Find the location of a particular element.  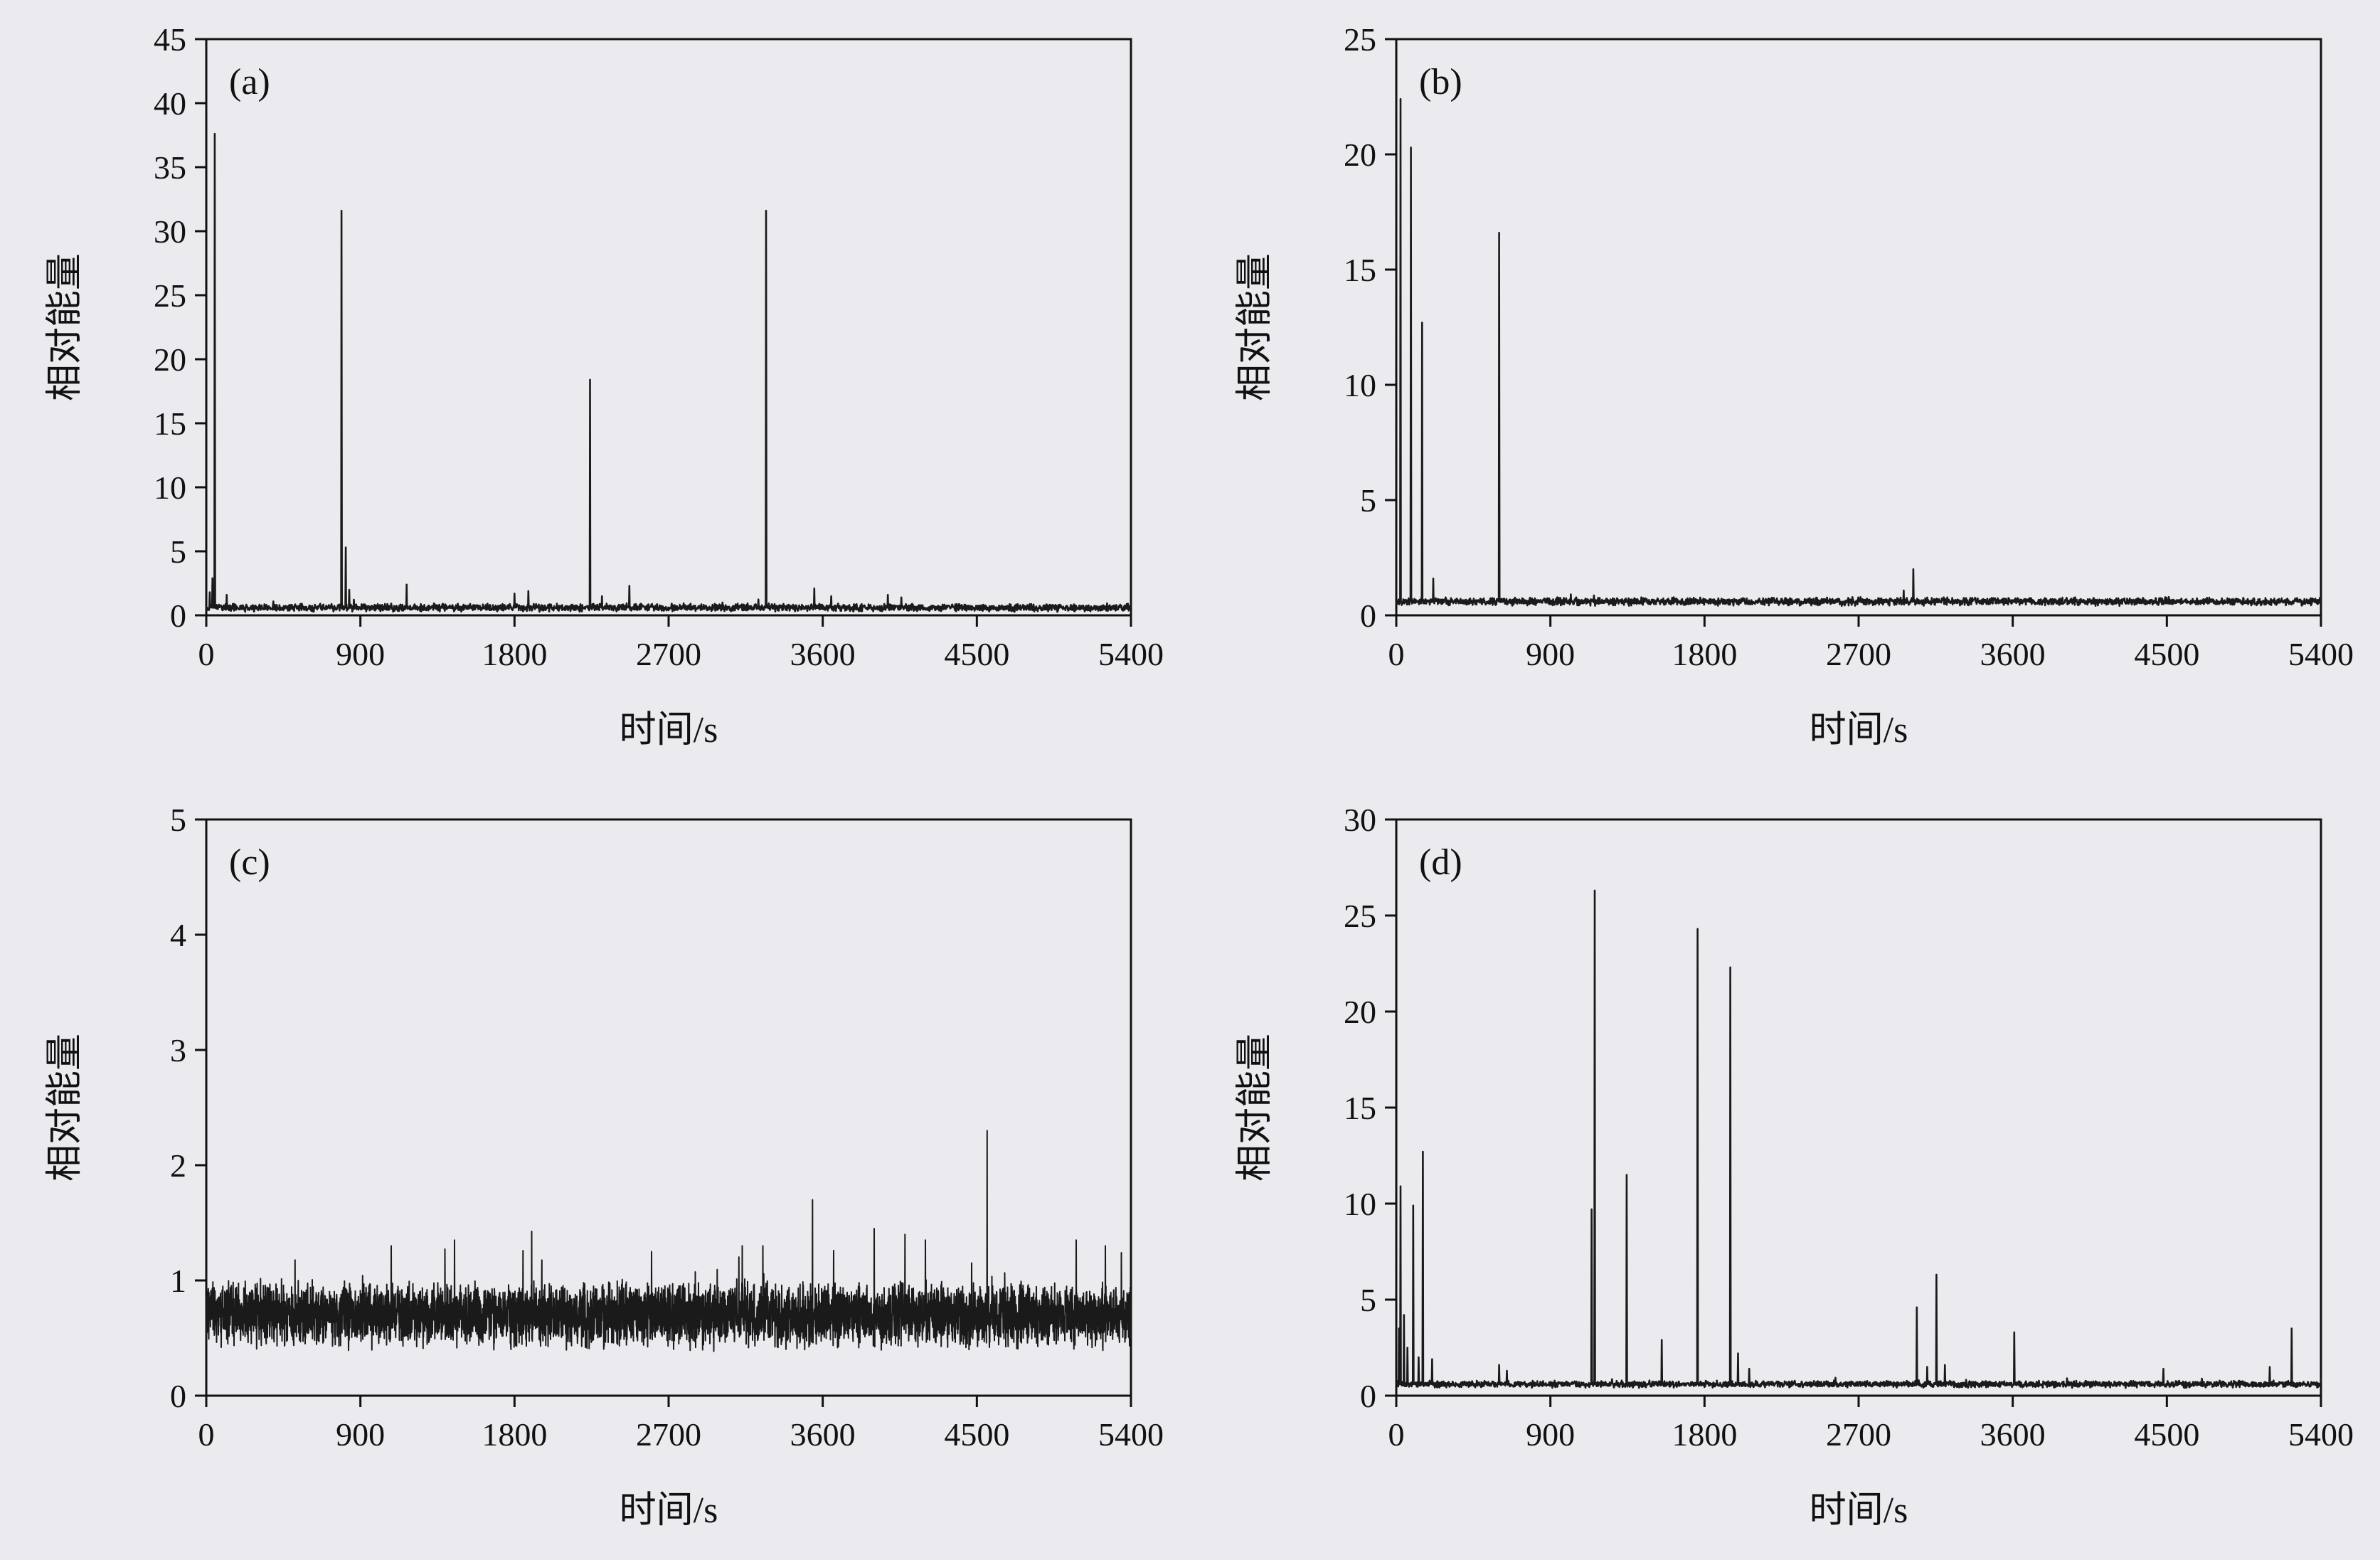

panel-label: (d) is located at coordinates (1440, 862).